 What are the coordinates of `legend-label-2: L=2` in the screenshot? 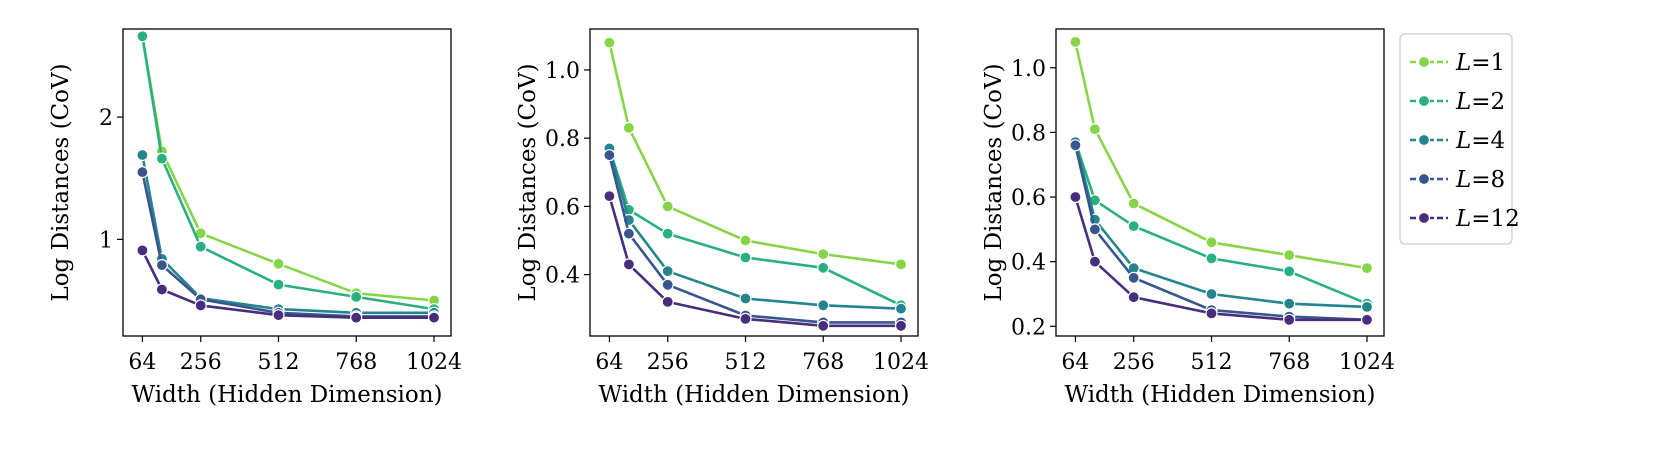 It's located at (1480, 102).